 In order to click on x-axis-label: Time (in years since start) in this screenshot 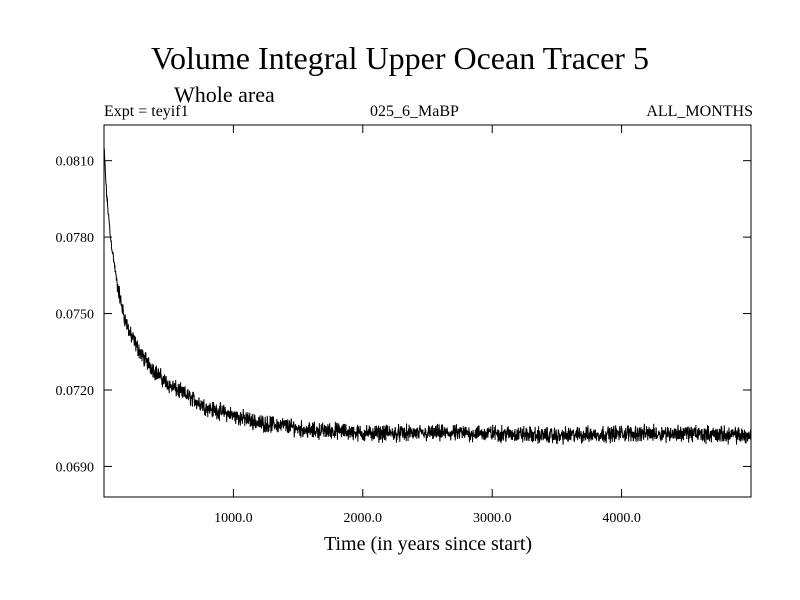, I will do `click(428, 544)`.